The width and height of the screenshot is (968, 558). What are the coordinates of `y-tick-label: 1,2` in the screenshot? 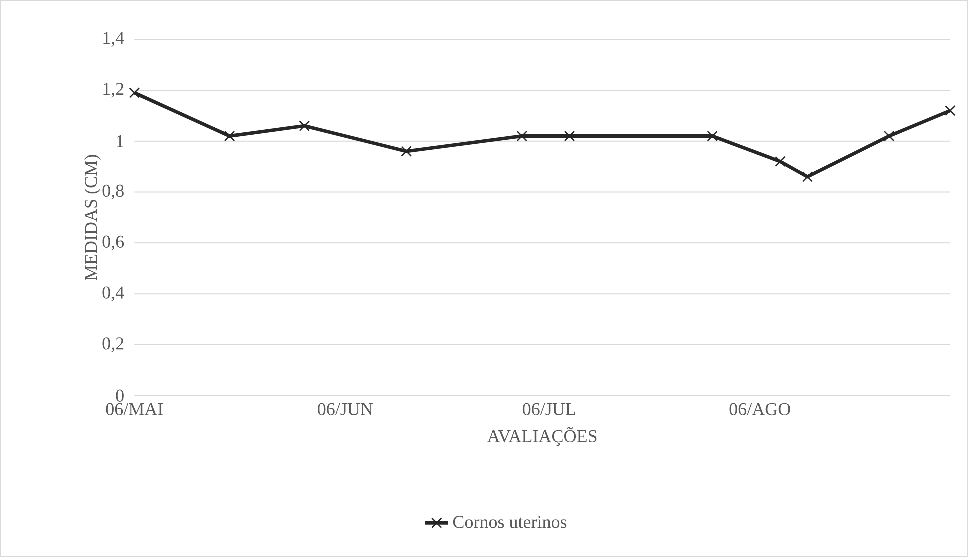 It's located at (114, 90).